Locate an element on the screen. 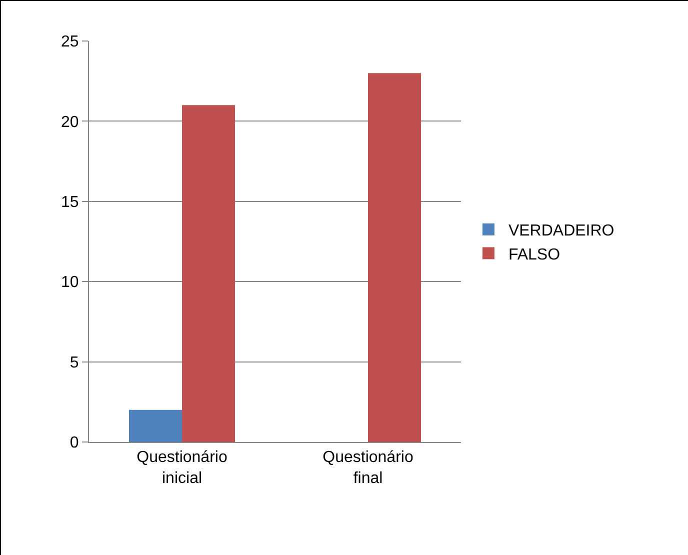 The height and width of the screenshot is (555, 688). y-tick-label: 10 is located at coordinates (70, 283).